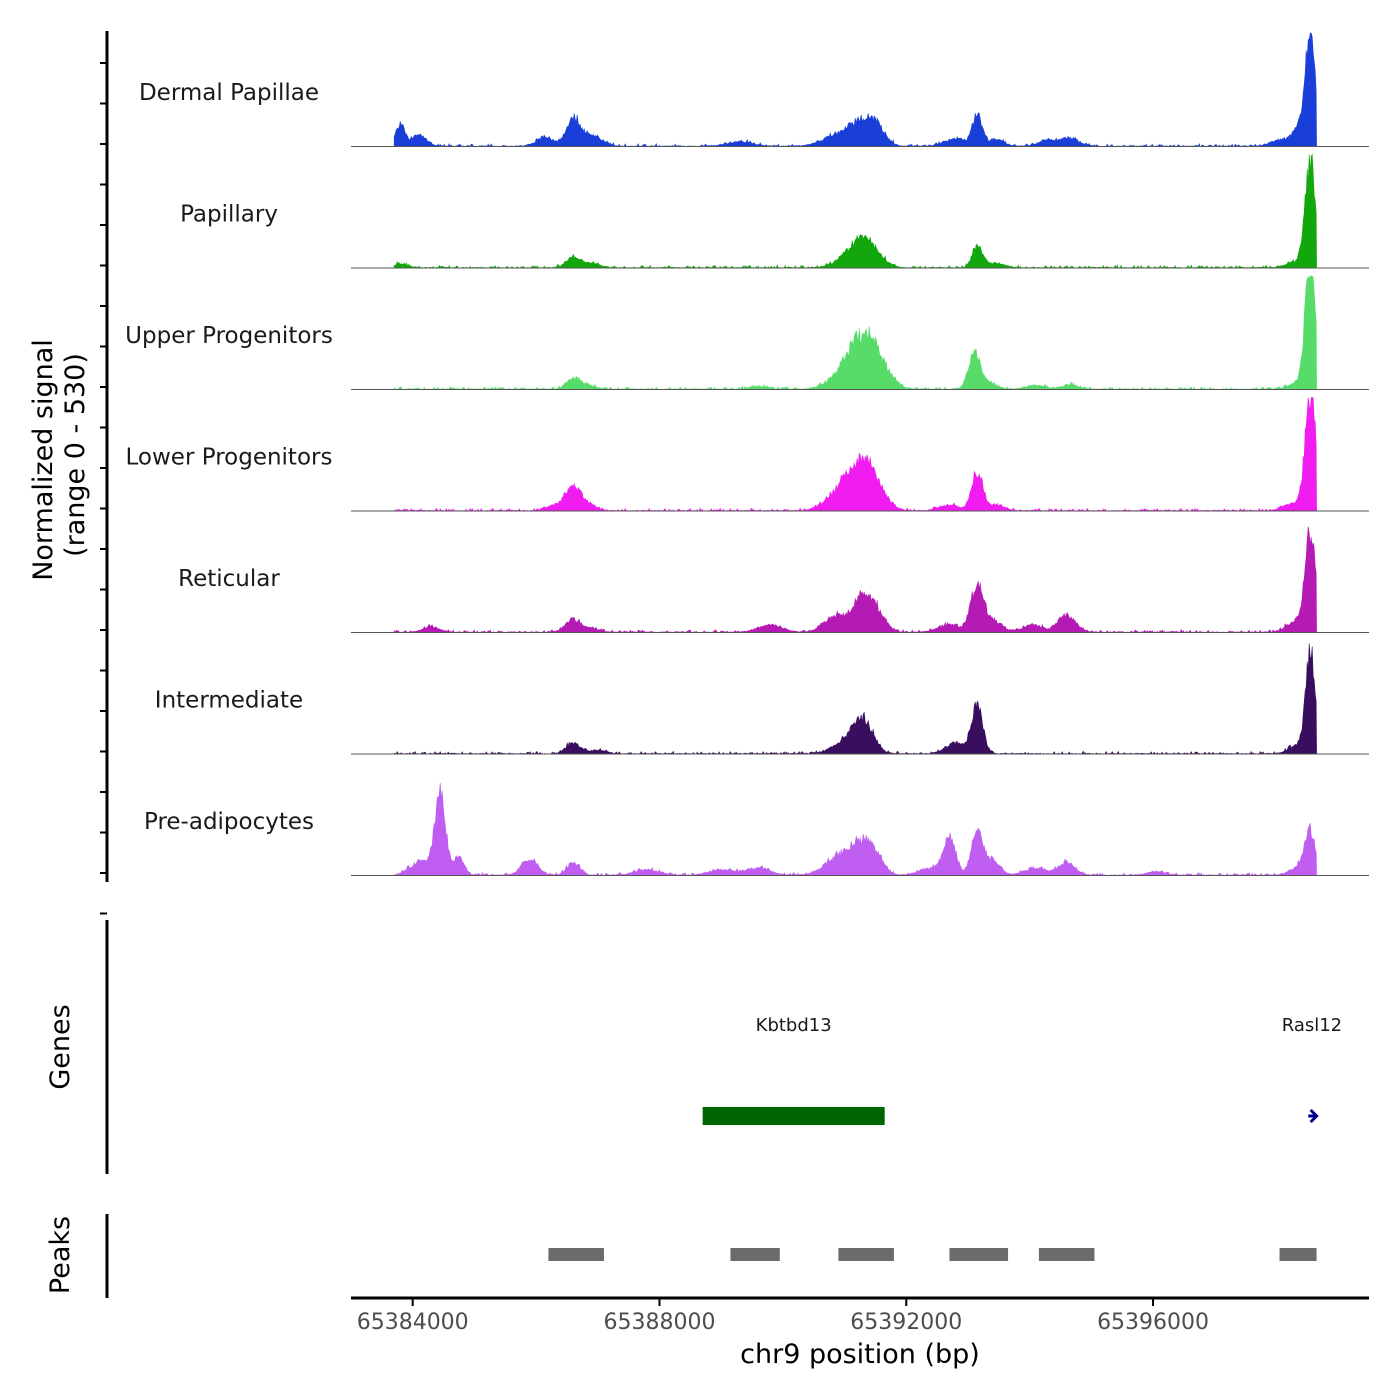  What do you see at coordinates (754, 89) in the screenshot?
I see `track-dermal-papillae: Dermal Papillae` at bounding box center [754, 89].